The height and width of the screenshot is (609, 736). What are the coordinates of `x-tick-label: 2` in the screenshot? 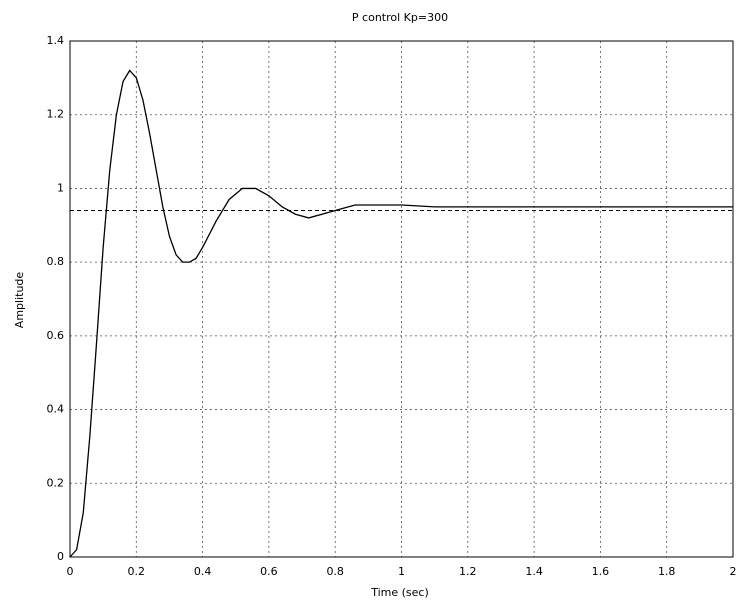 It's located at (733, 571).